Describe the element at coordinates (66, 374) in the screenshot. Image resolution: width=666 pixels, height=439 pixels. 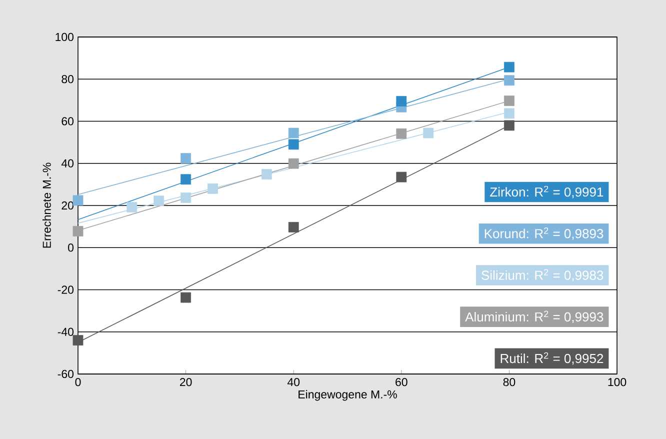
I see `y-tick-label: -60` at that location.